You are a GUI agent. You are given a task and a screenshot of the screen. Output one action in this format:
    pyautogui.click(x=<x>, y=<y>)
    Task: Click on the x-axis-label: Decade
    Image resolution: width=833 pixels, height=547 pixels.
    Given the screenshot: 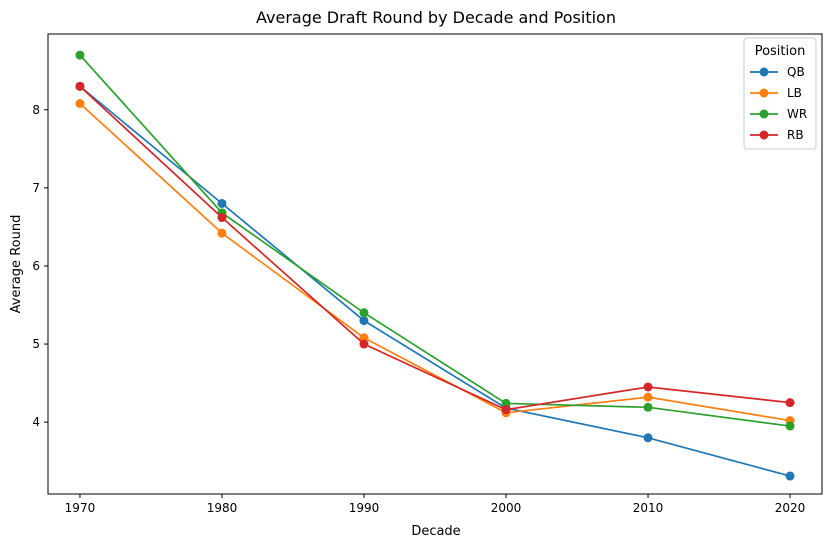 What is the action you would take?
    pyautogui.click(x=435, y=531)
    